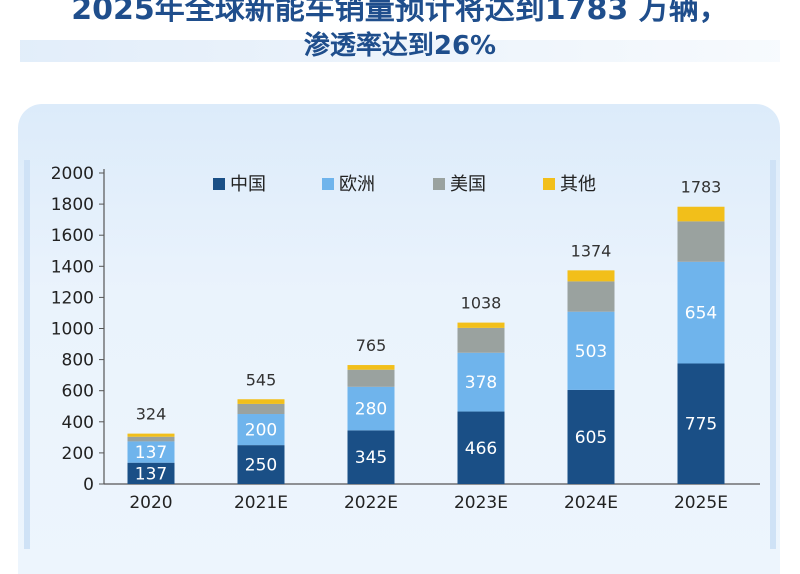 This screenshot has height=574, width=800. Describe the element at coordinates (151, 414) in the screenshot. I see `total-value-label: 324` at that location.